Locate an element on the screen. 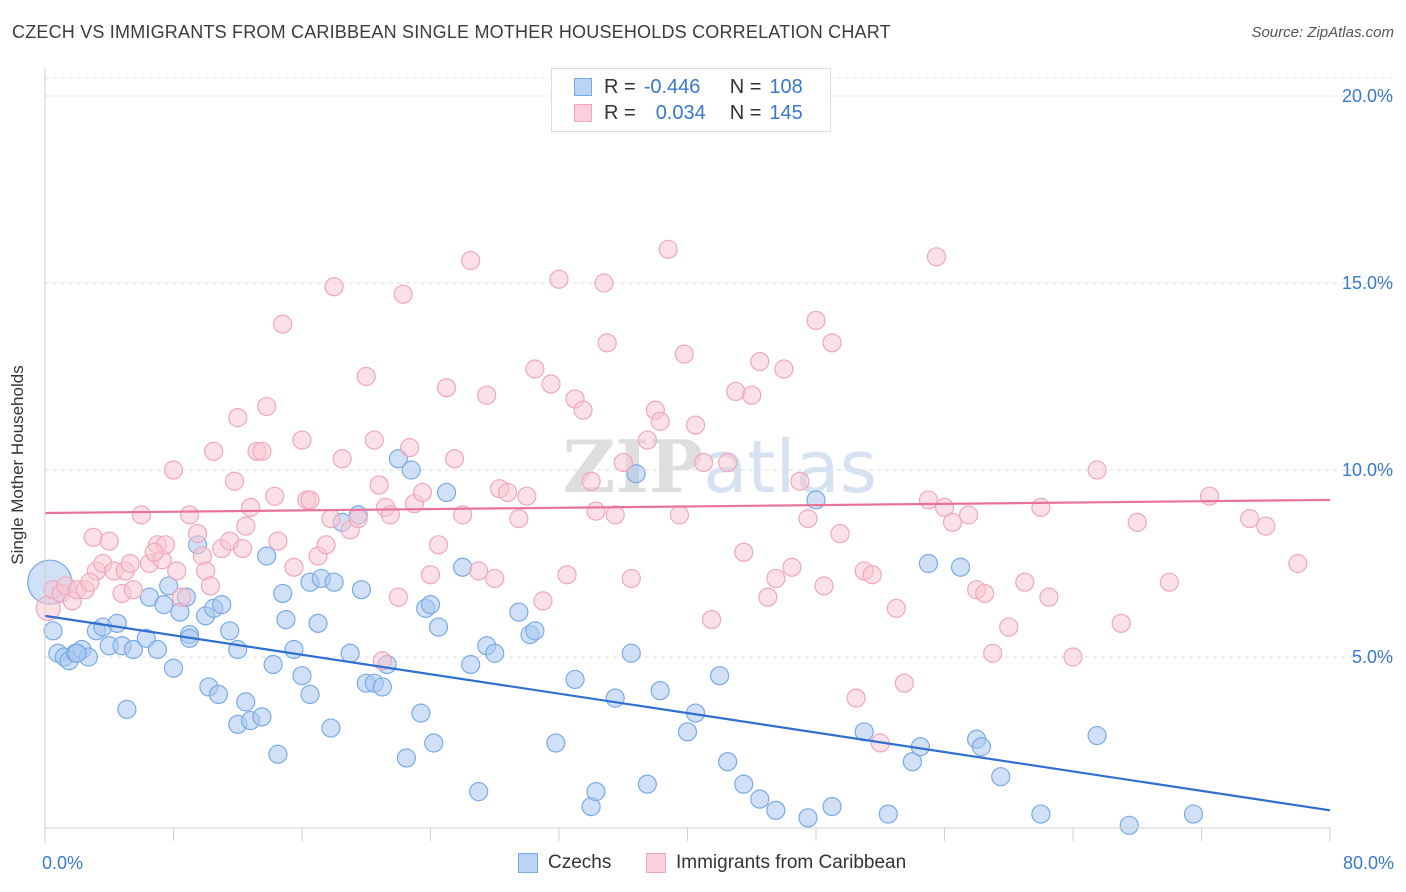 The height and width of the screenshot is (892, 1406). bottom-legend-swatch-caribbean is located at coordinates (656, 863).